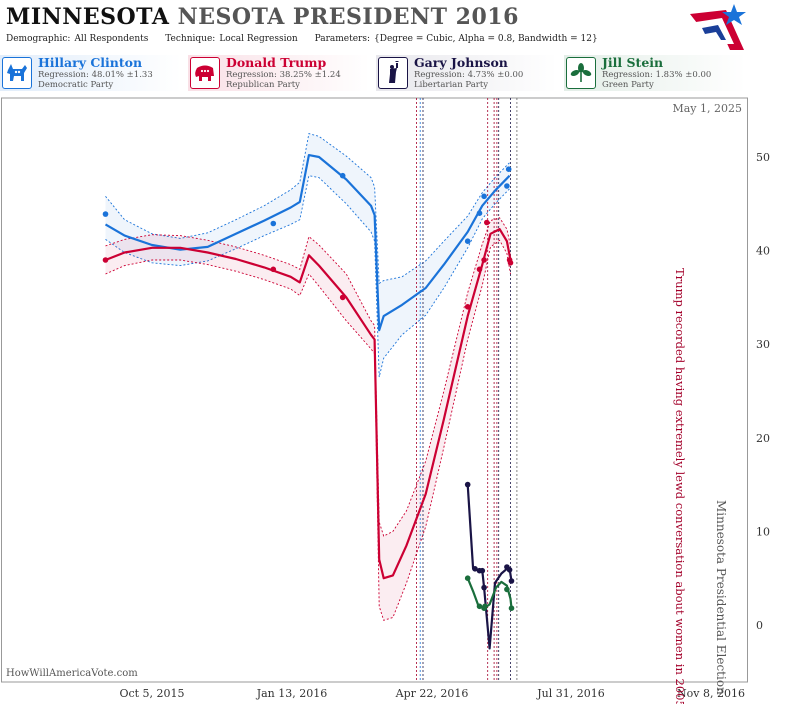 This screenshot has height=704, width=789. Describe the element at coordinates (348, 17) in the screenshot. I see `title-race: NESOTA PRESIDENT 2016` at that location.